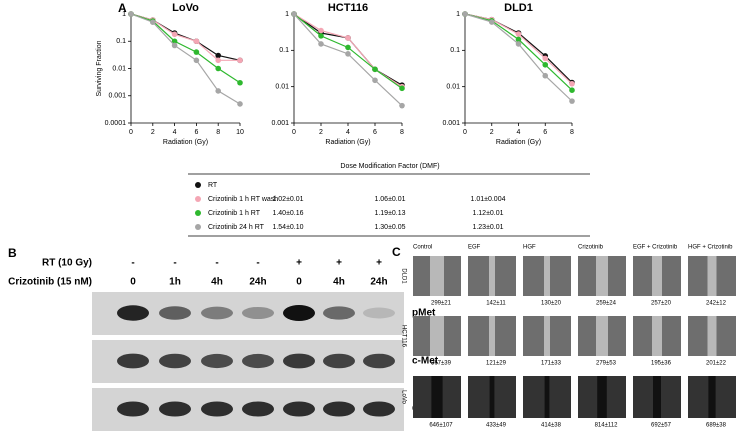  Describe the element at coordinates (424, 313) in the screenshot. I see `band-label: pMet` at that location.